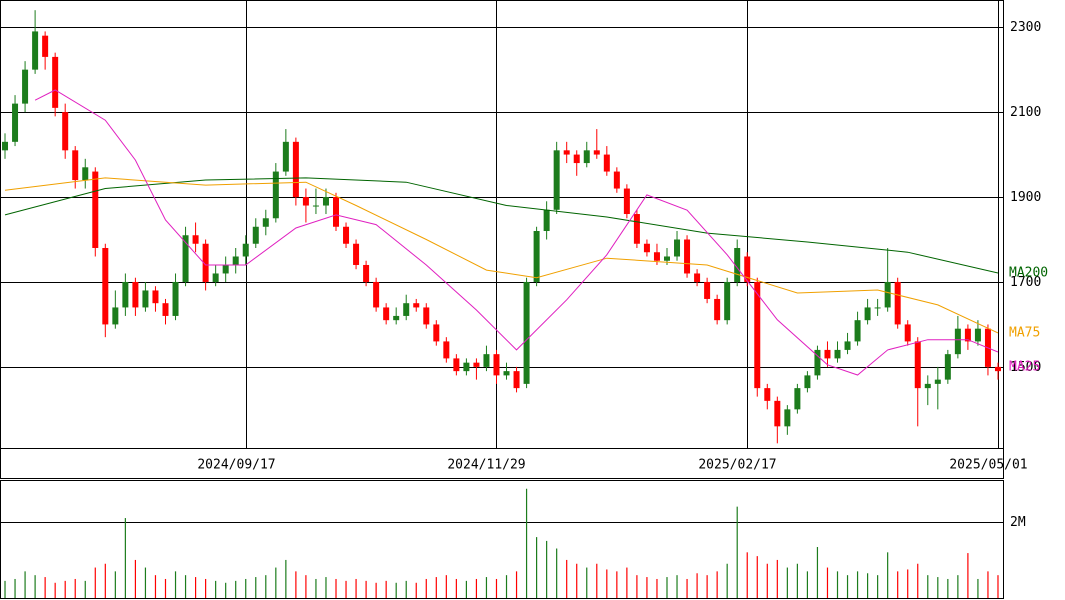 The height and width of the screenshot is (600, 1065). I want to click on y-tick-label: 2100, so click(1025, 112).